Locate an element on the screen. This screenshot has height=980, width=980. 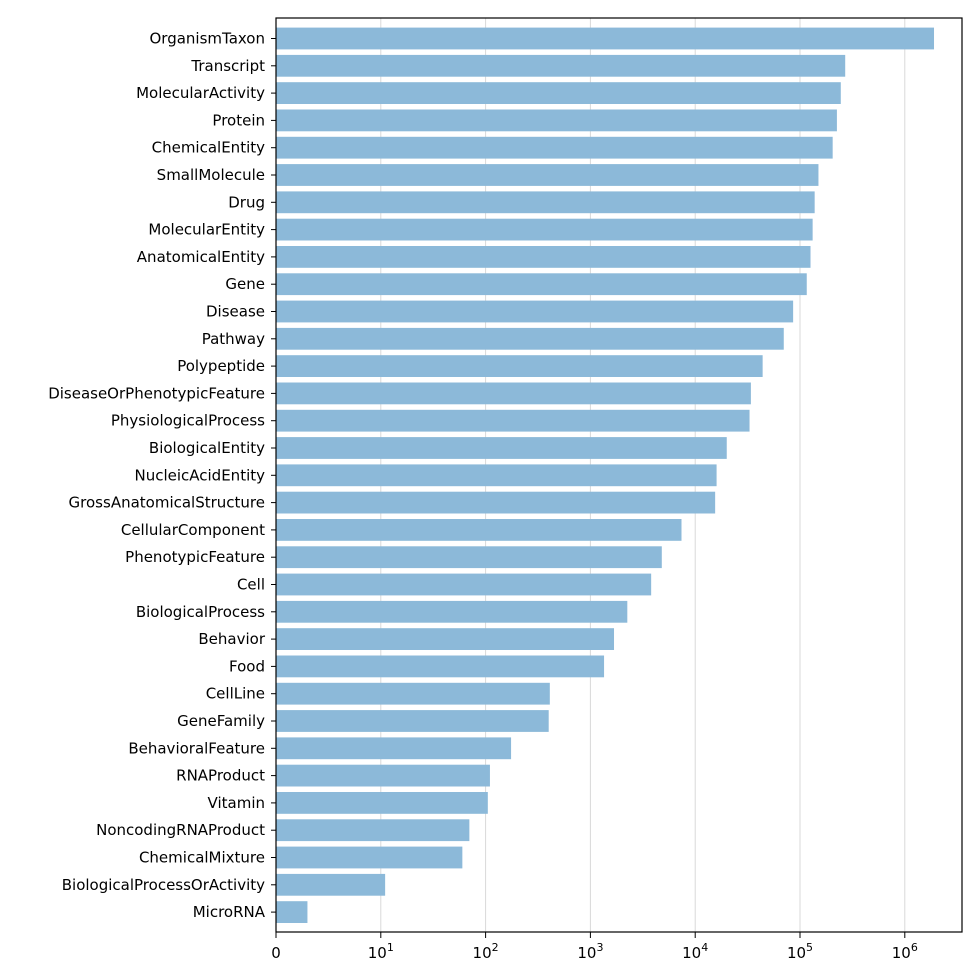
category-label: BiologicalEntity is located at coordinates (207, 448).